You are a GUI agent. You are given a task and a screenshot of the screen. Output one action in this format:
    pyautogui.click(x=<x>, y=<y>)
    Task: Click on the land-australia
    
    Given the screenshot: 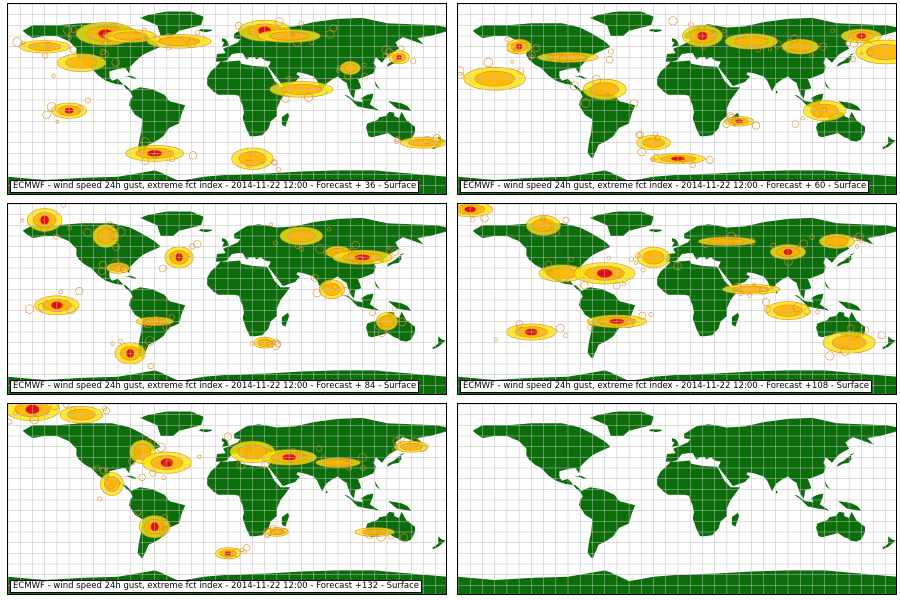 What is the action you would take?
    pyautogui.click(x=840, y=526)
    